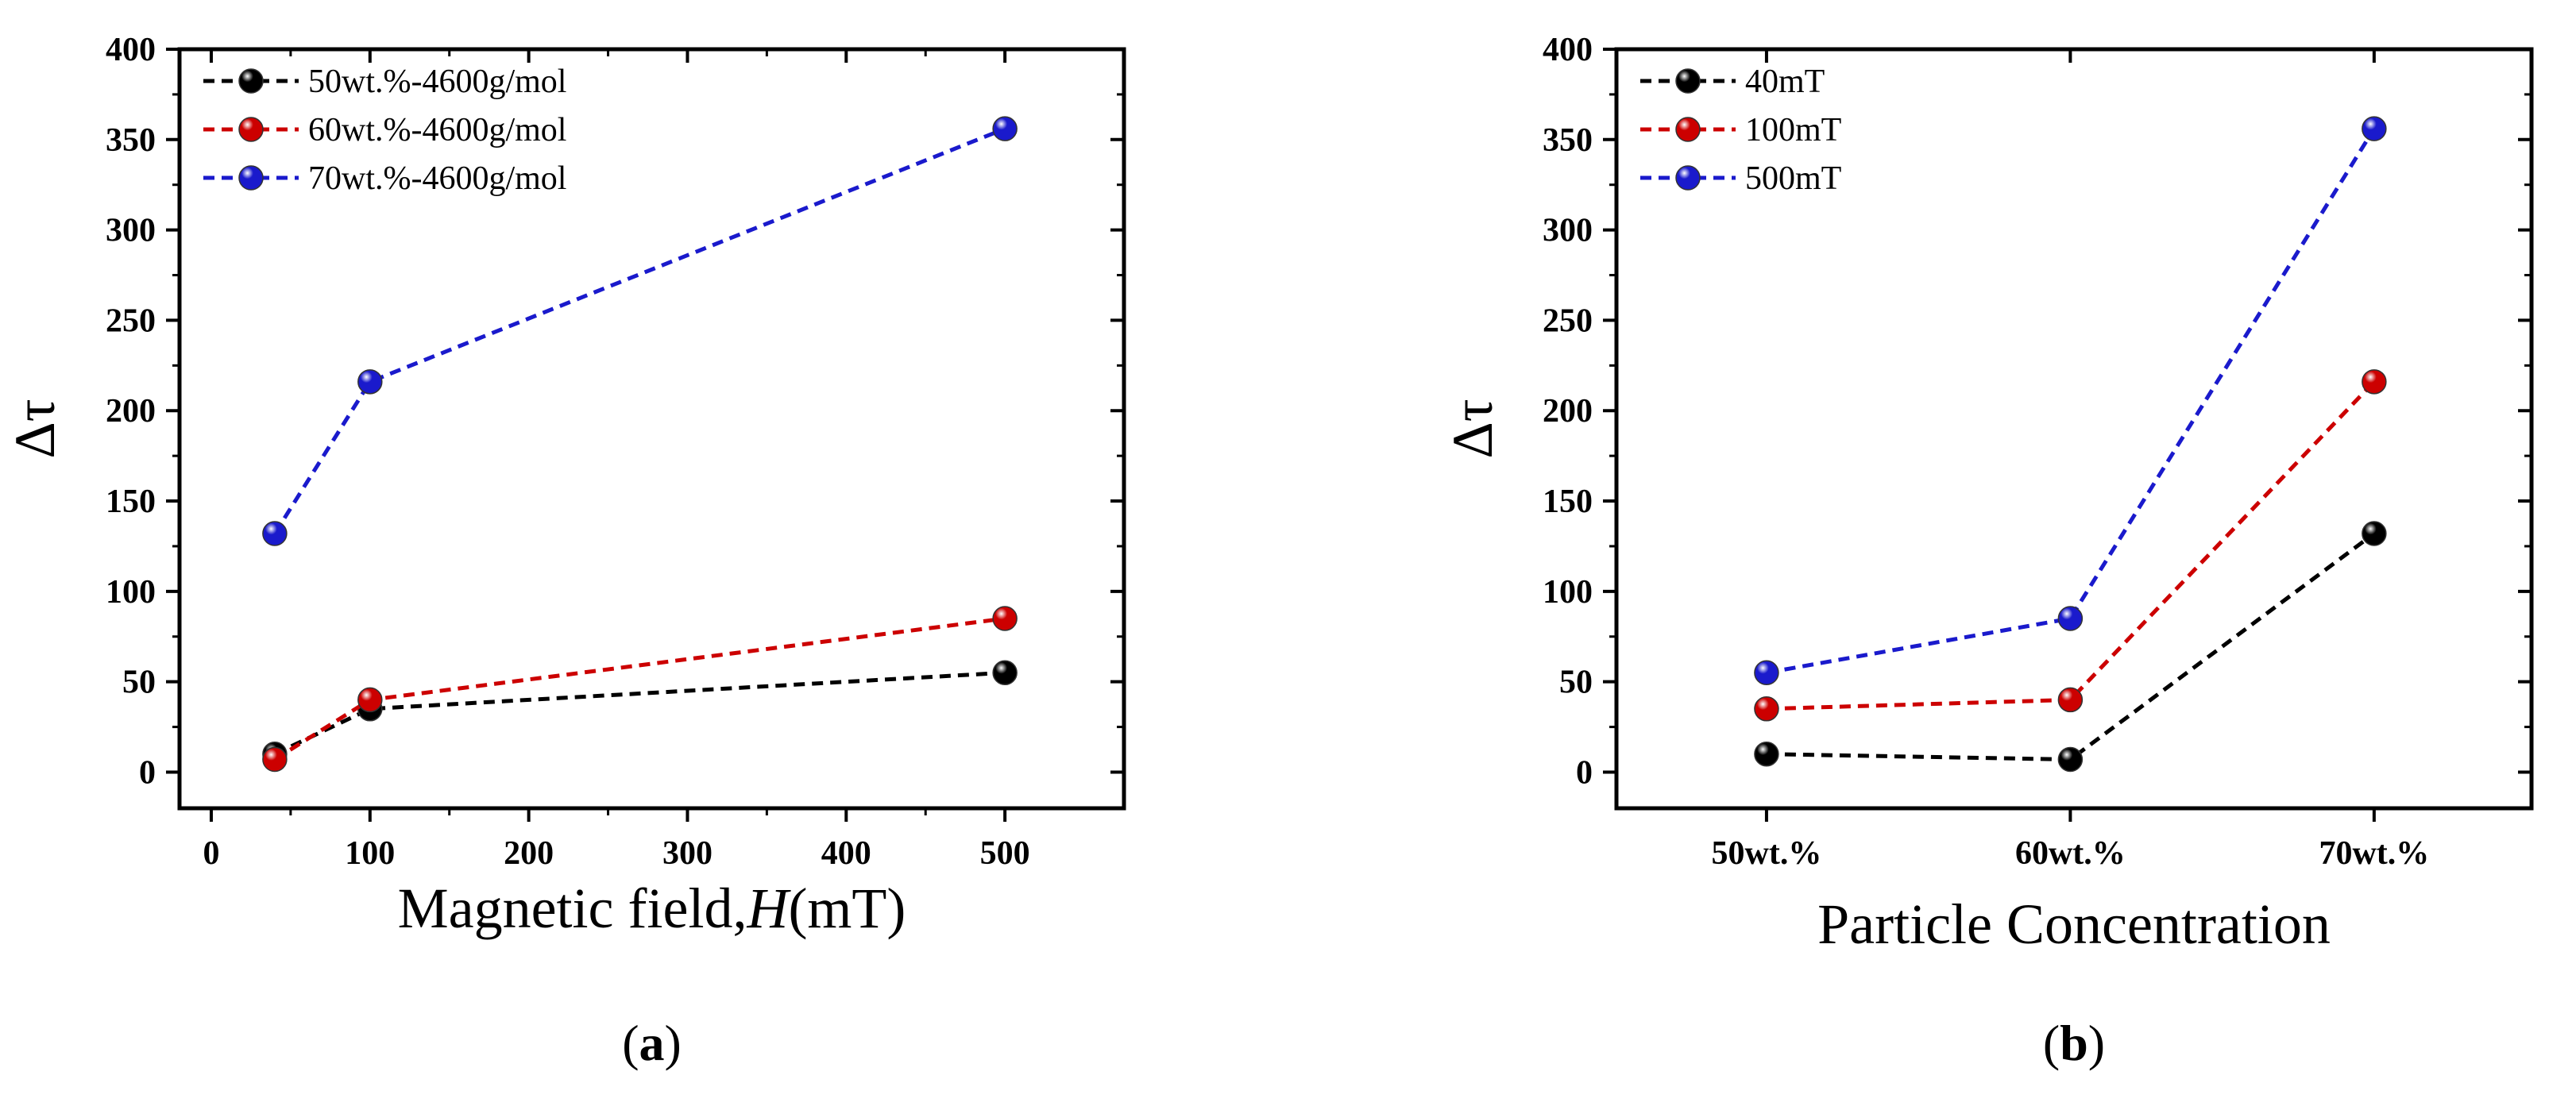 This screenshot has width=2576, height=1106. I want to click on x-tick-label: 400, so click(846, 853).